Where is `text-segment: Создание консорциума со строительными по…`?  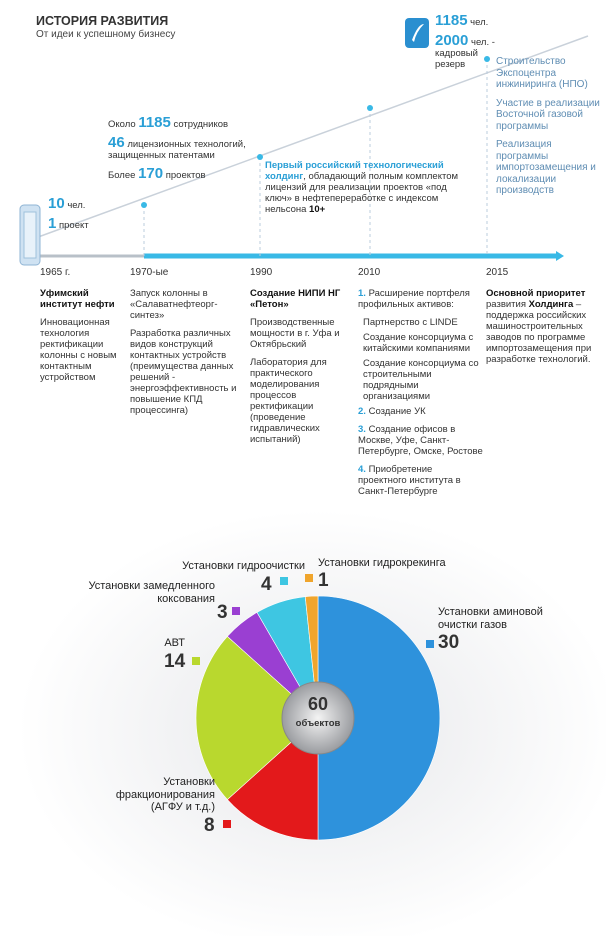 text-segment: Создание консорциума со строительными по… is located at coordinates (421, 380).